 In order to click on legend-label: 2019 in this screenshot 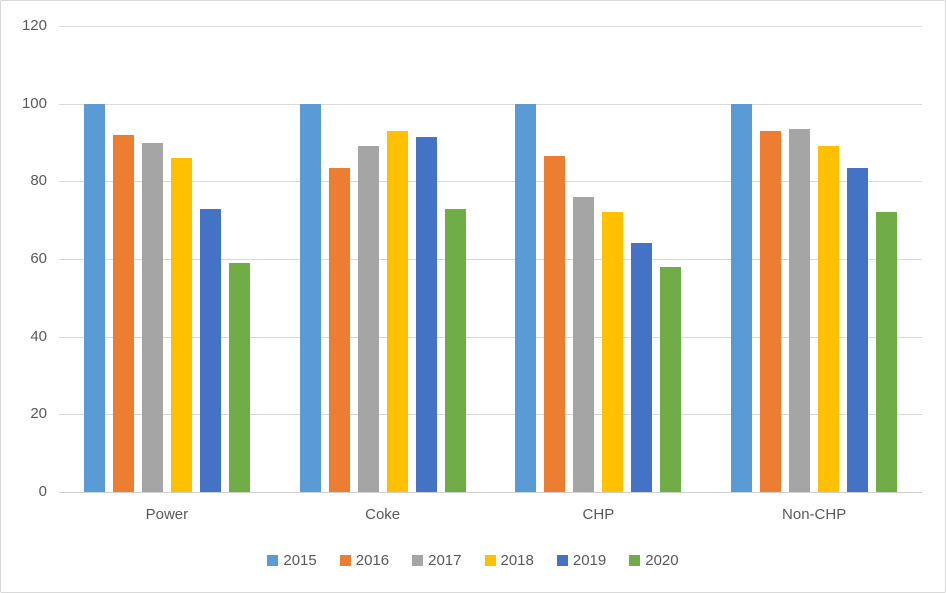, I will do `click(589, 560)`.